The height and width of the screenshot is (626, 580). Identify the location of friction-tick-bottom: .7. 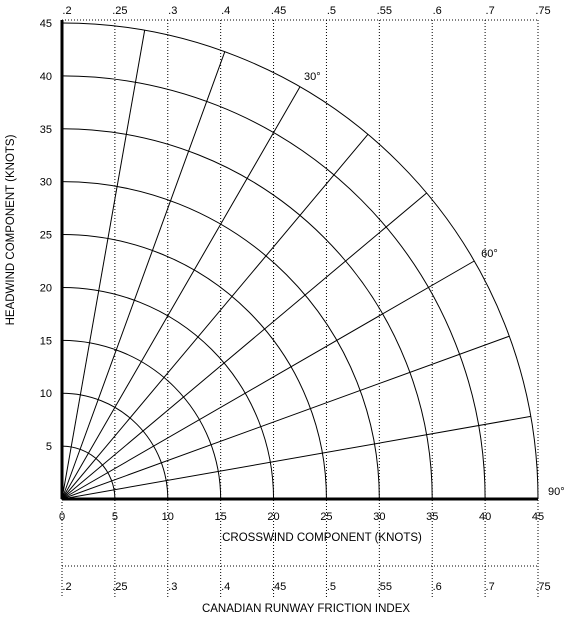
(490, 587).